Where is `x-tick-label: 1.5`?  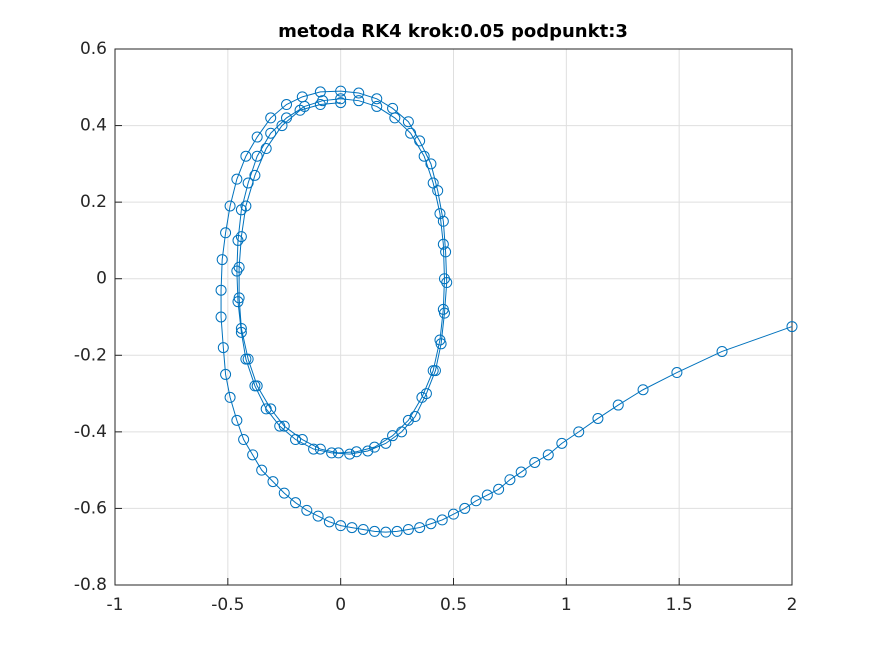 x-tick-label: 1.5 is located at coordinates (679, 605).